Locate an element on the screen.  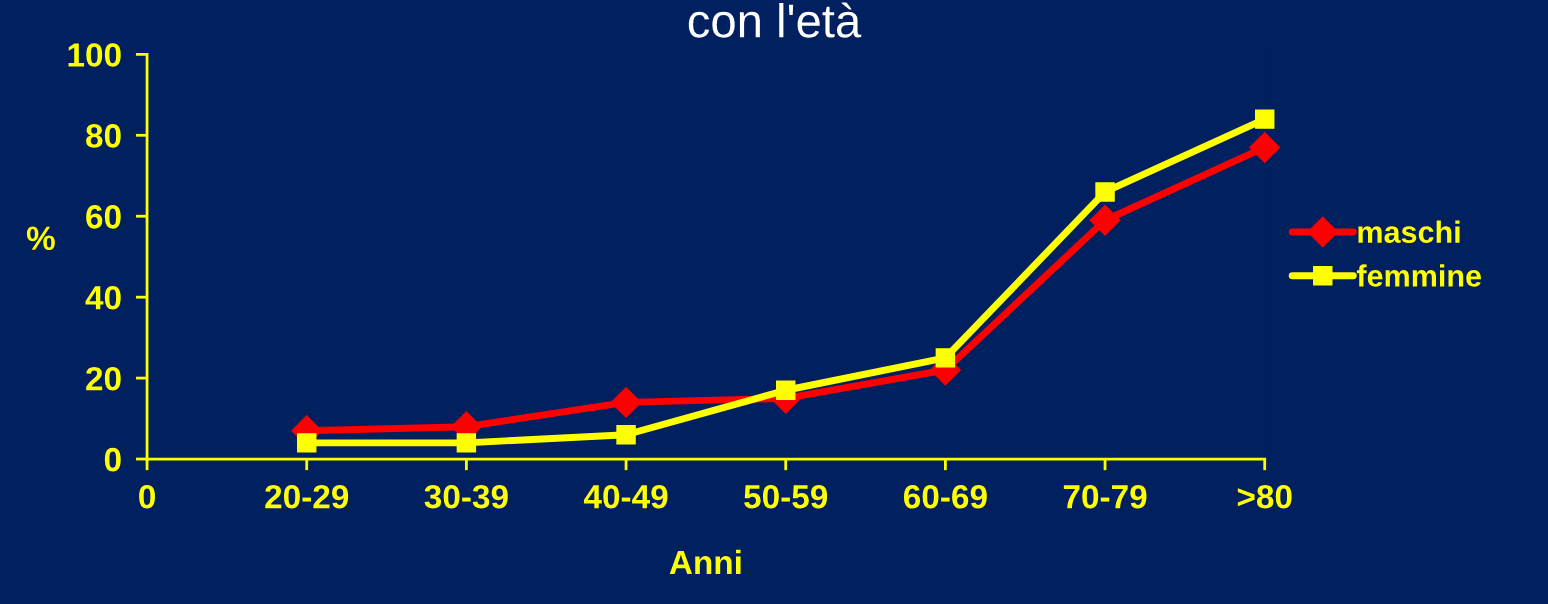
y-tick-label: 40 is located at coordinates (103, 297).